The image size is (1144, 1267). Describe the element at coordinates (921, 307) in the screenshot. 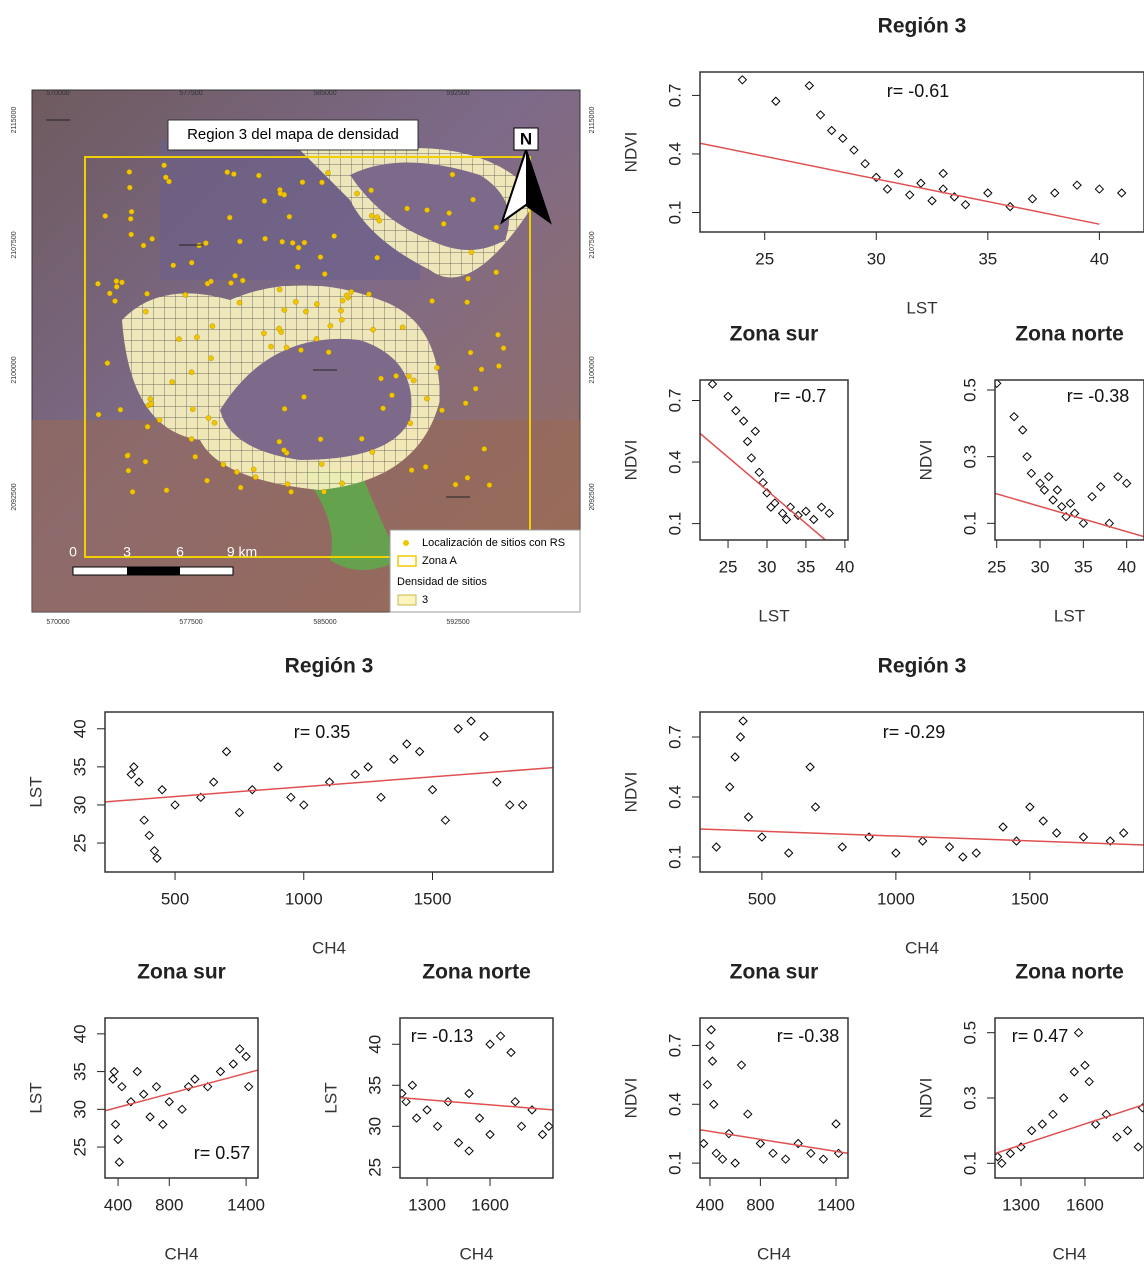

I see `x-axis-label: LST` at that location.